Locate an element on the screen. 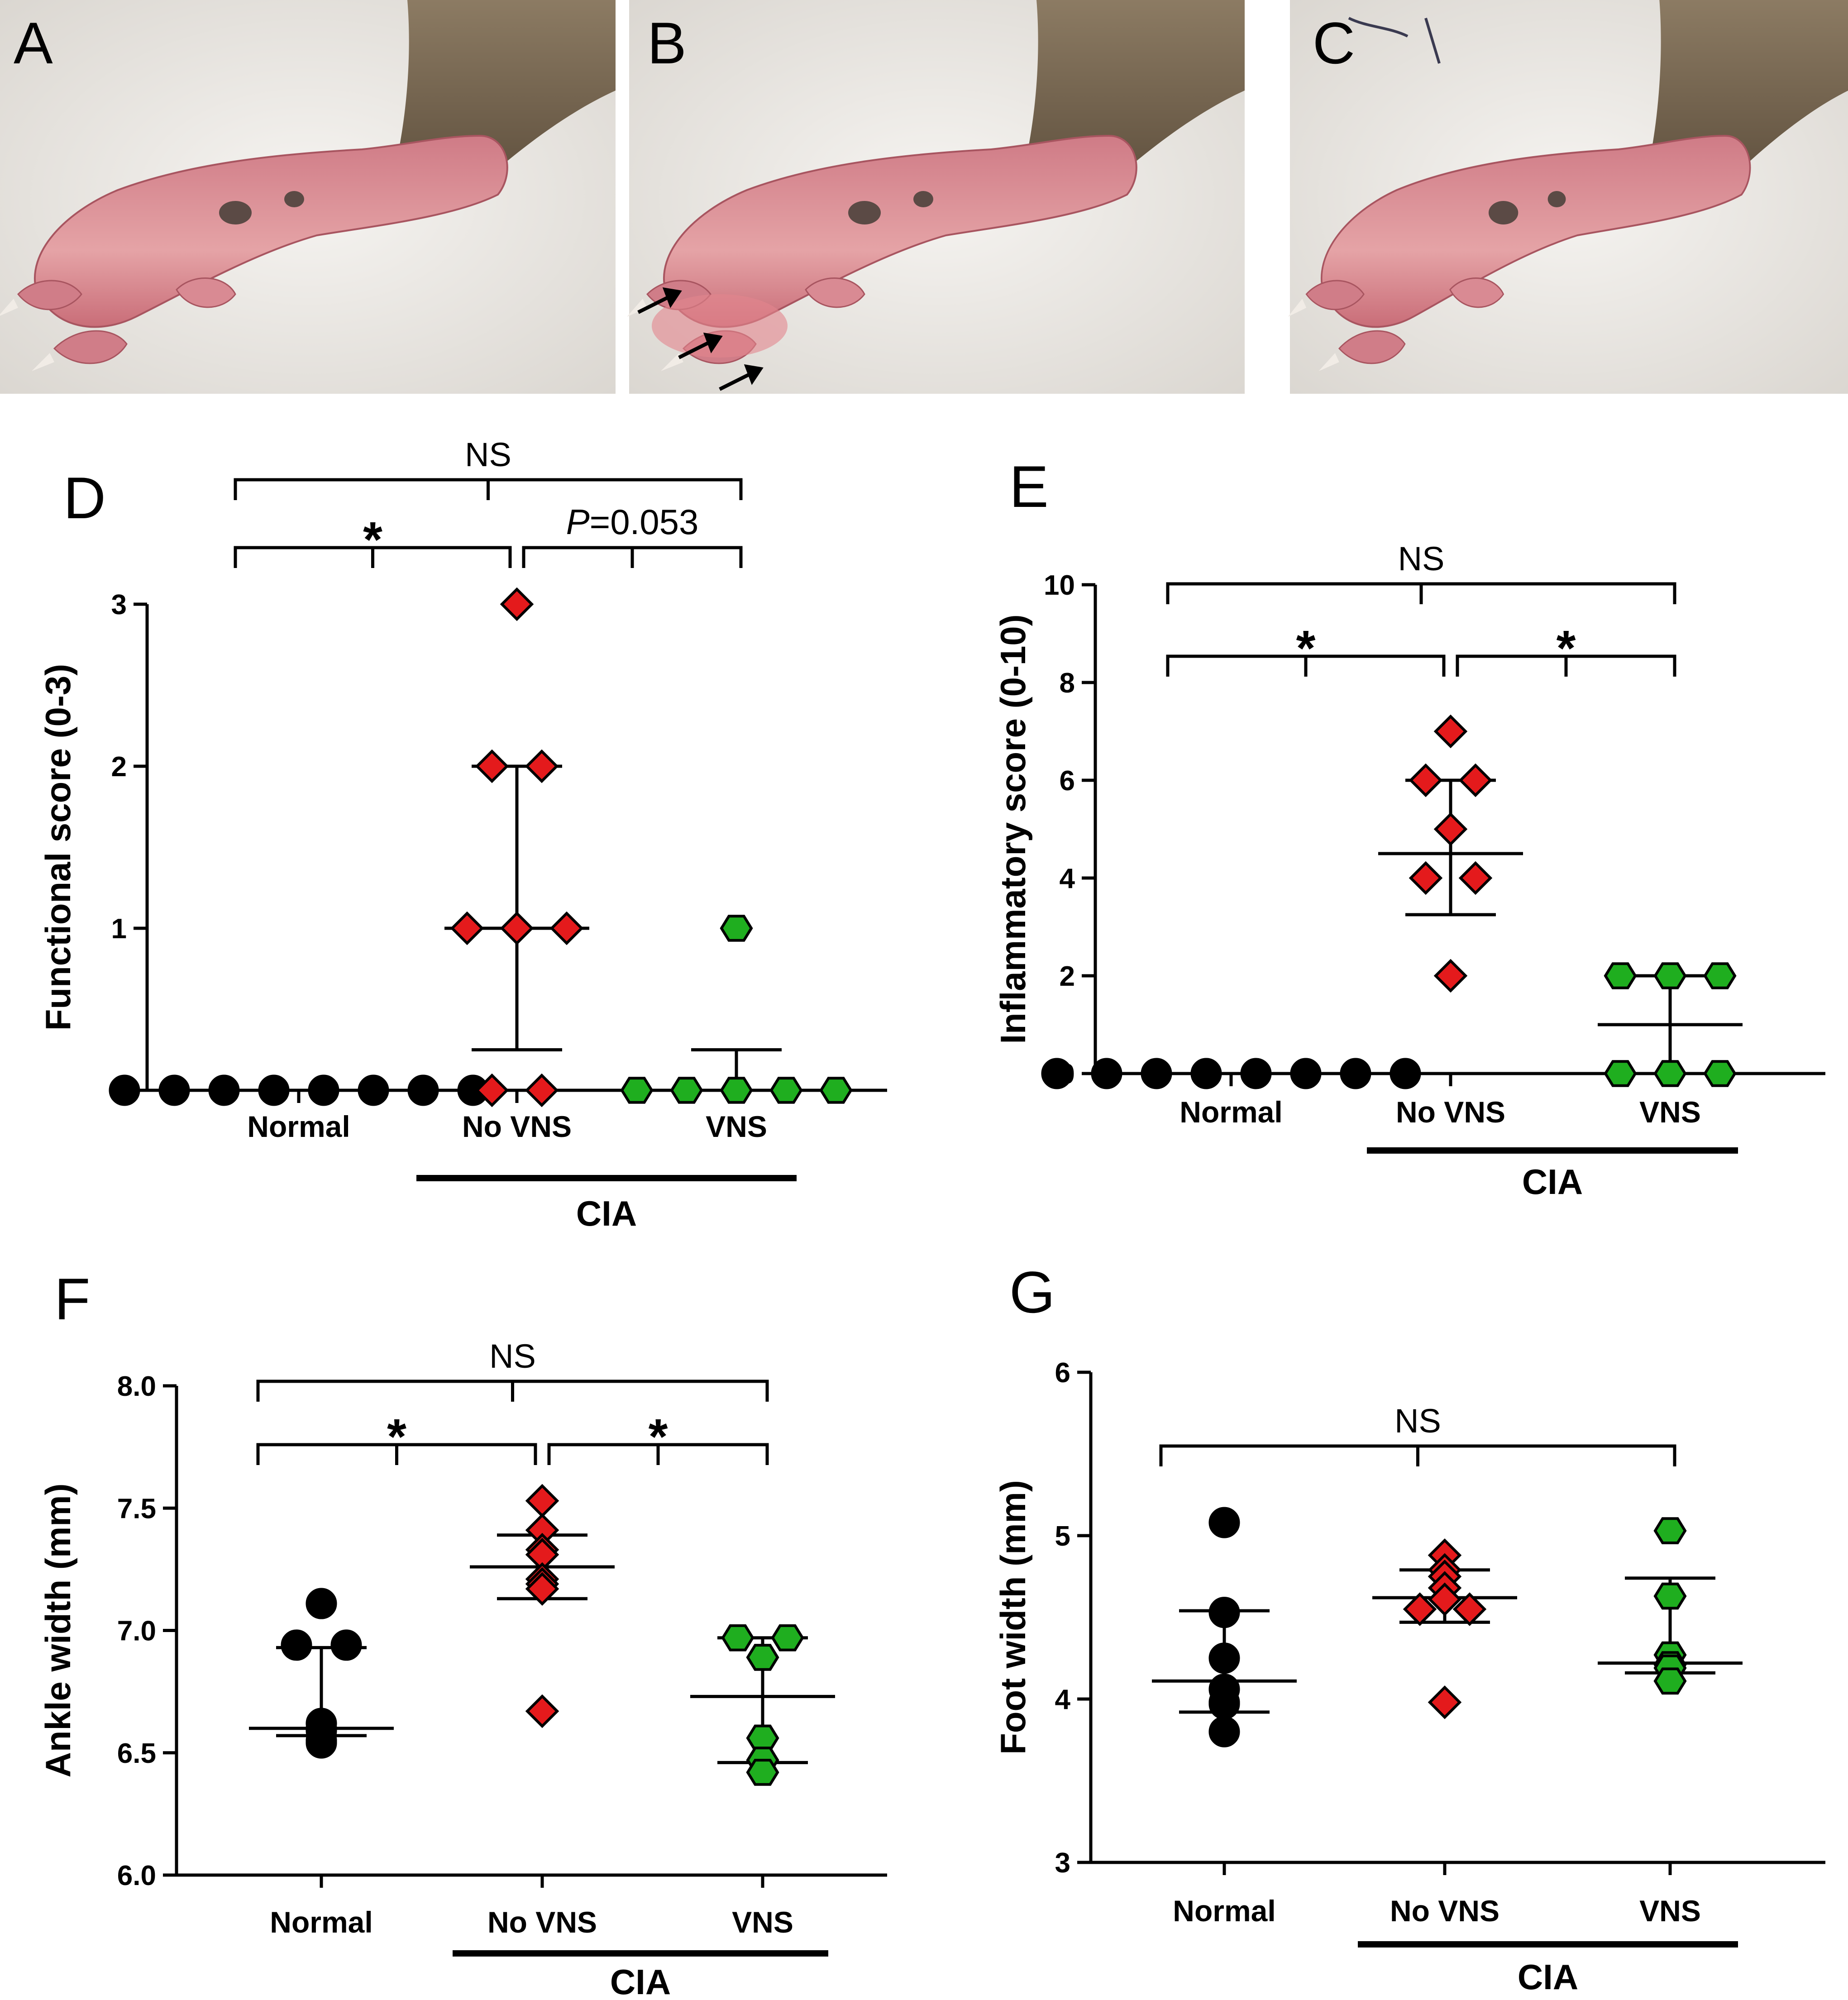 This screenshot has height=2000, width=1848. y-axis-title: Inflammatory score (0-10) is located at coordinates (1013, 829).